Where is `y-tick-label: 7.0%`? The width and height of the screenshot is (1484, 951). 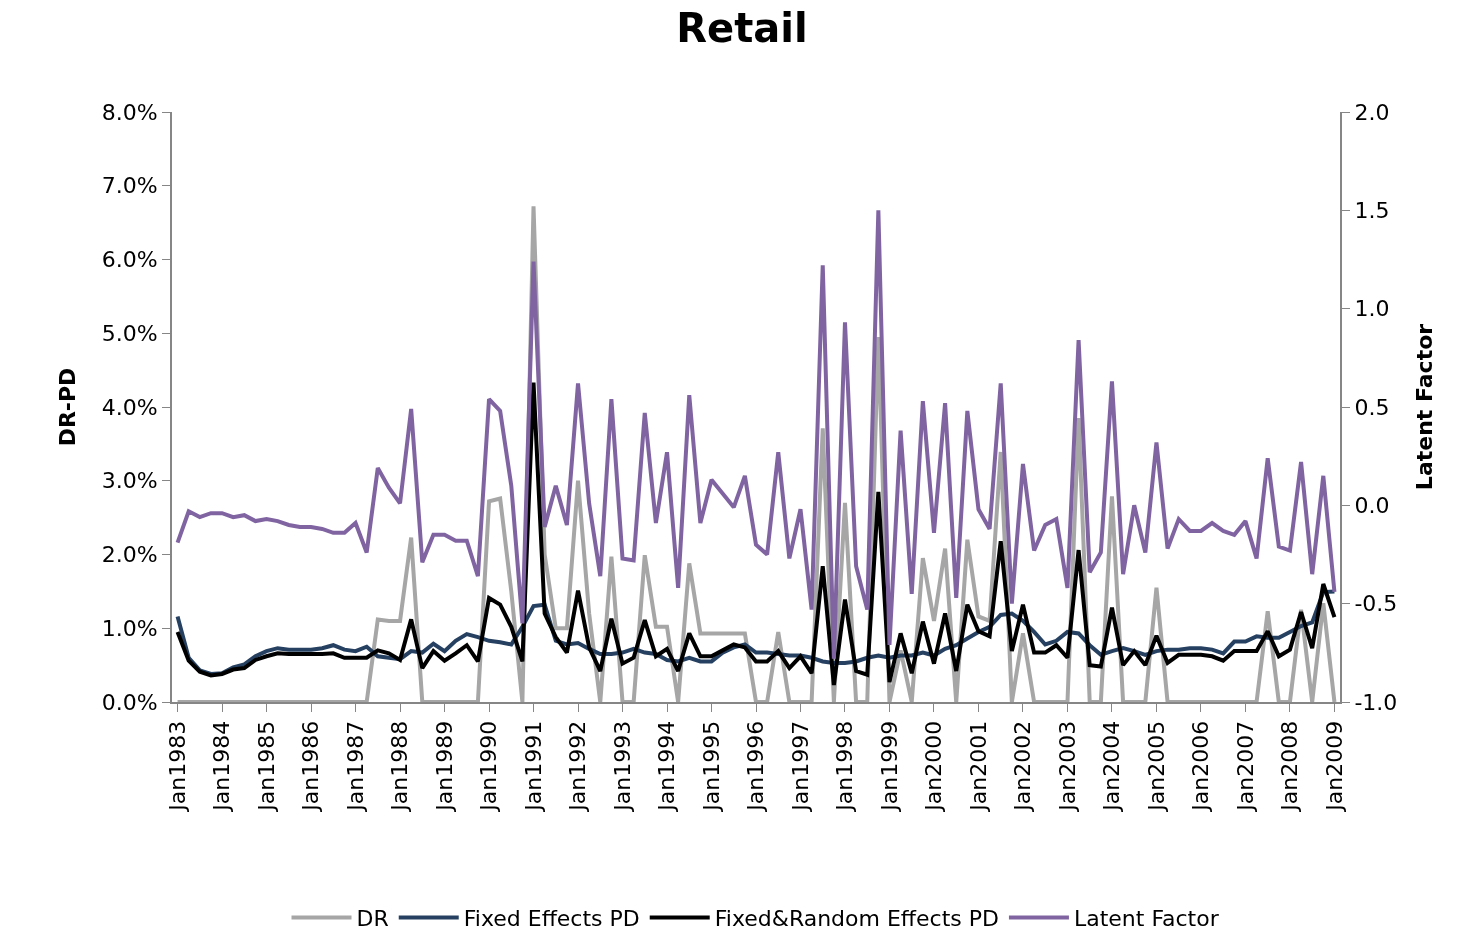 y-tick-label: 7.0% is located at coordinates (129, 186).